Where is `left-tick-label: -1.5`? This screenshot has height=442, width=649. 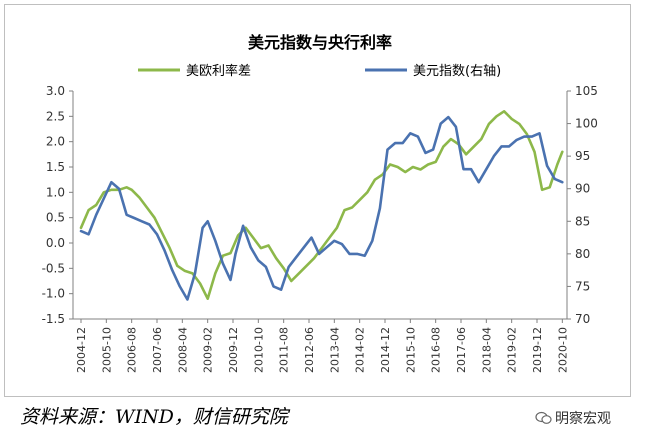
left-tick-label: -1.5 is located at coordinates (53, 319).